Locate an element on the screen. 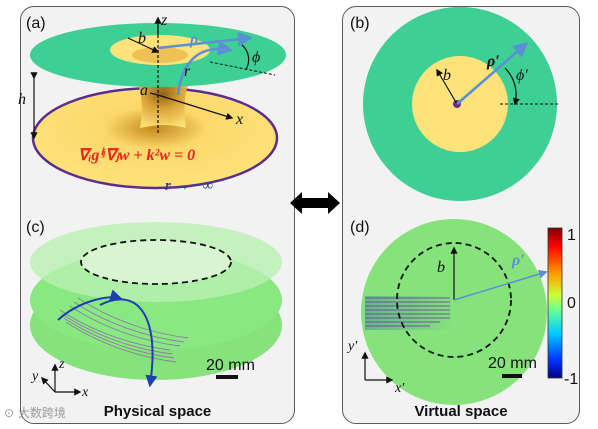 The image size is (598, 429). x-axis-arrow is located at coordinates (195, 107).